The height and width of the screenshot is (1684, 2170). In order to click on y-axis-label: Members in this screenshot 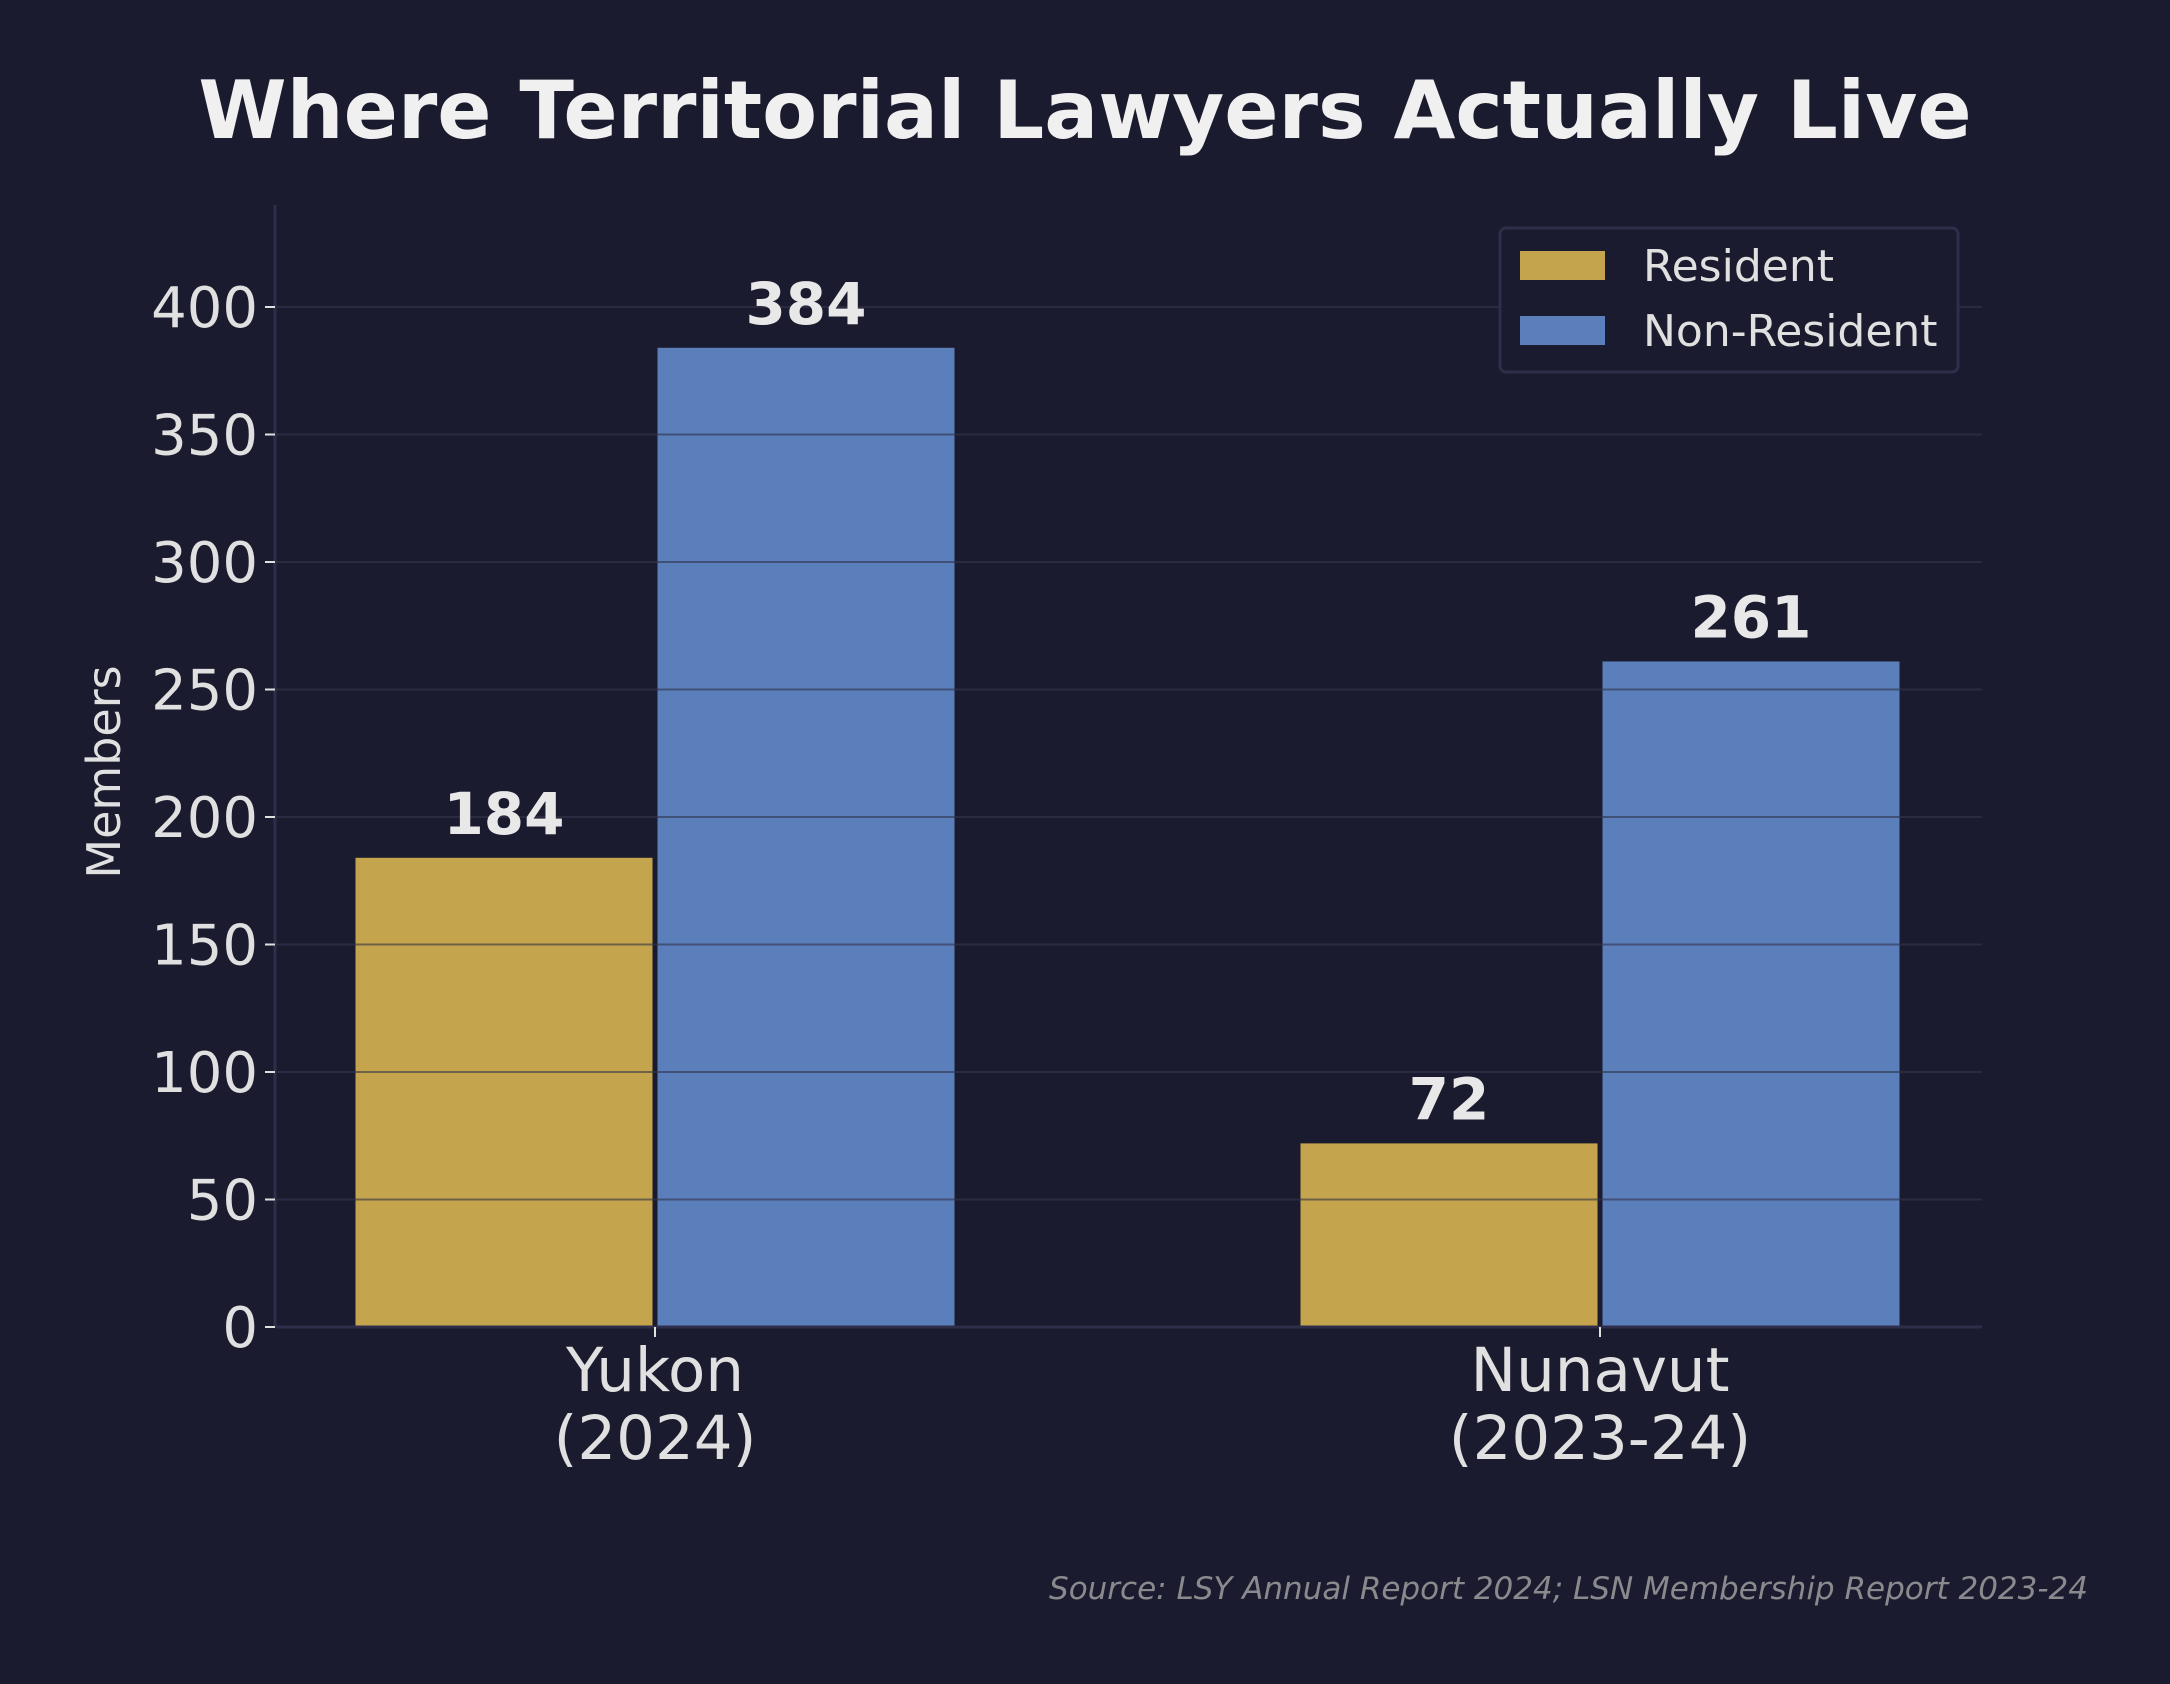, I will do `click(104, 771)`.